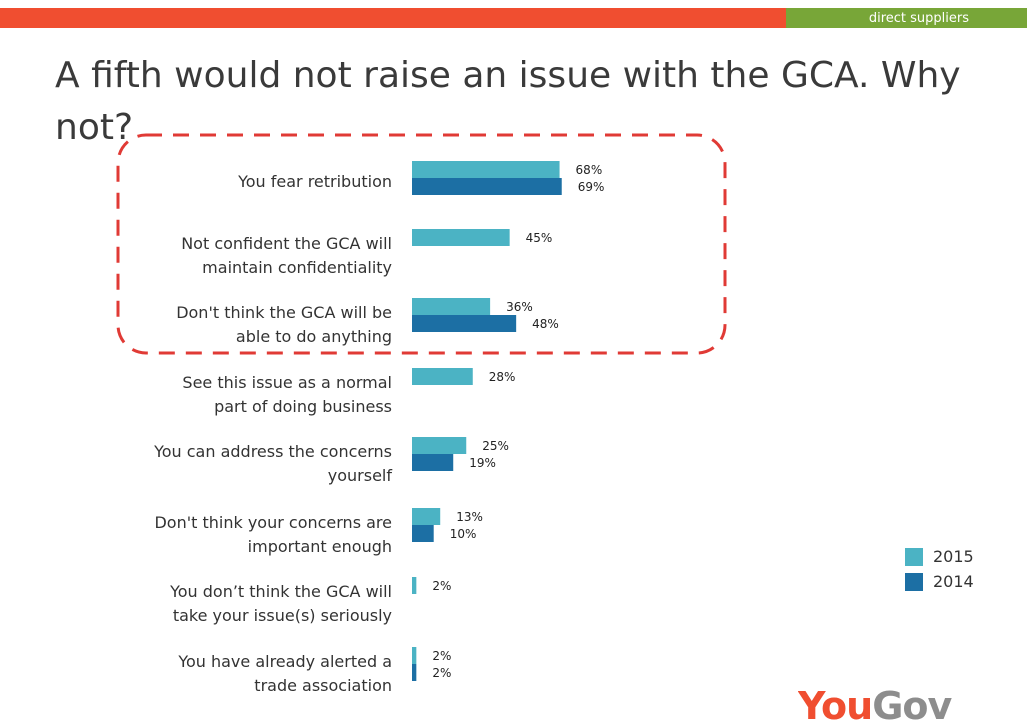  I want to click on category-label-line: take your issue(s) seriously, so click(282, 615).